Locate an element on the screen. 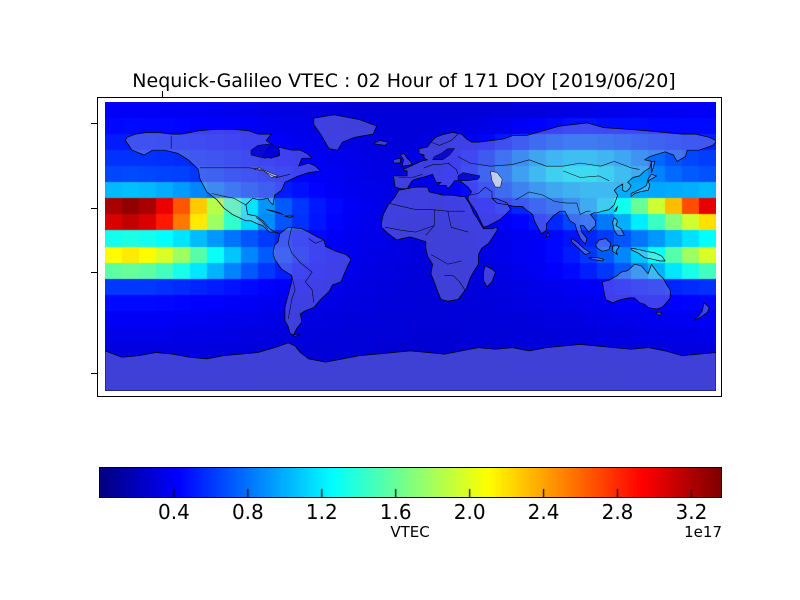 The width and height of the screenshot is (800, 600). colorbar-tick-label: 0.4 is located at coordinates (174, 512).